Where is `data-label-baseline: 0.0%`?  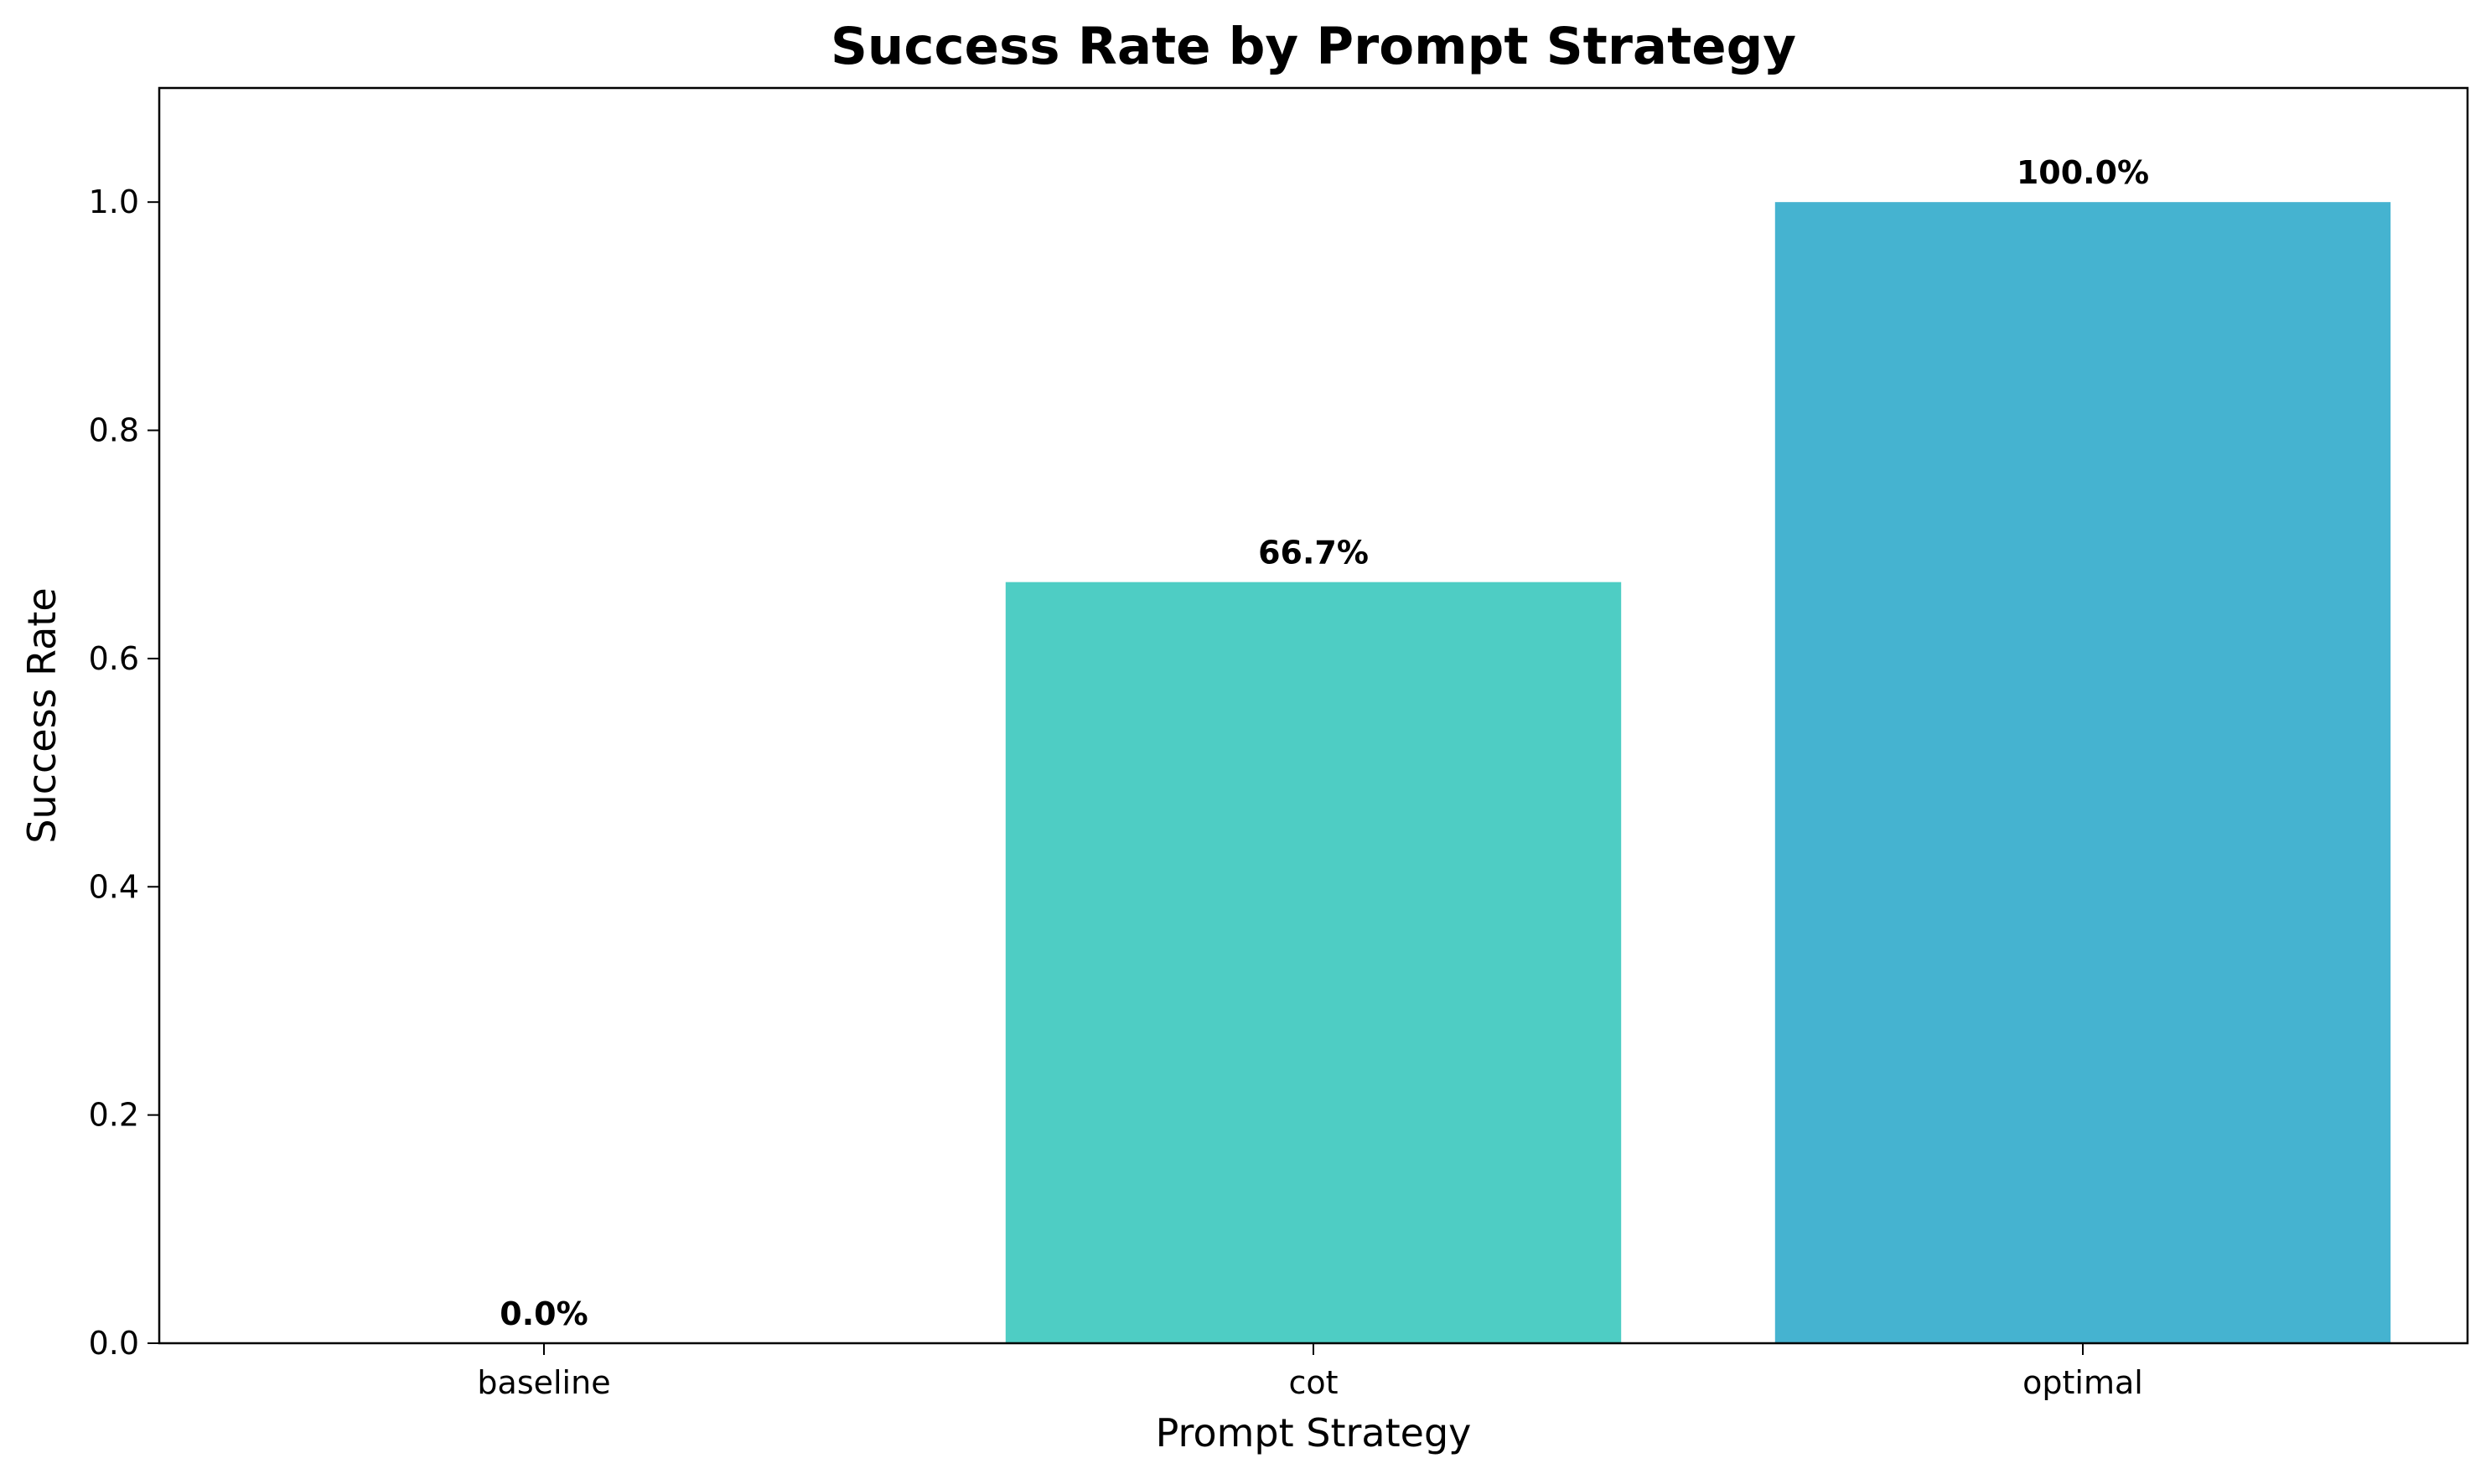
data-label-baseline: 0.0% is located at coordinates (544, 1314).